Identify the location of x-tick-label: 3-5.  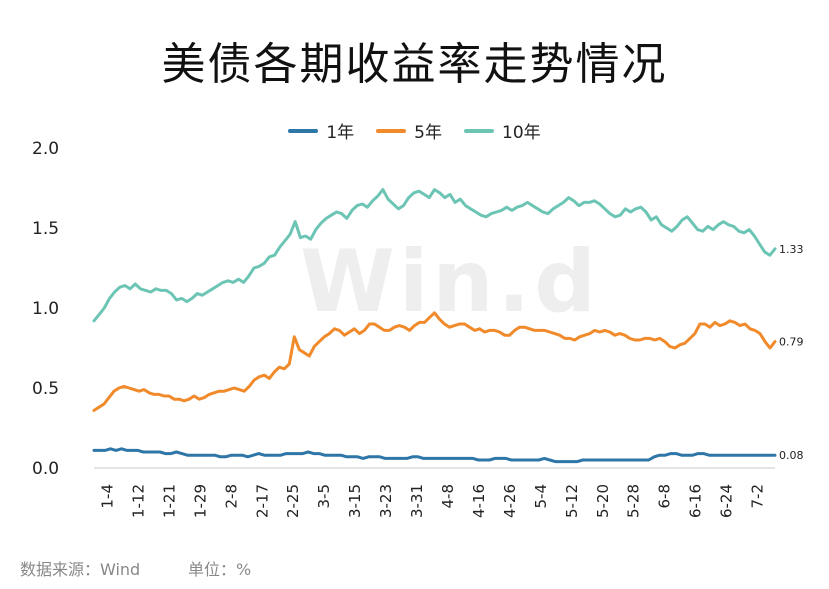
(324, 496).